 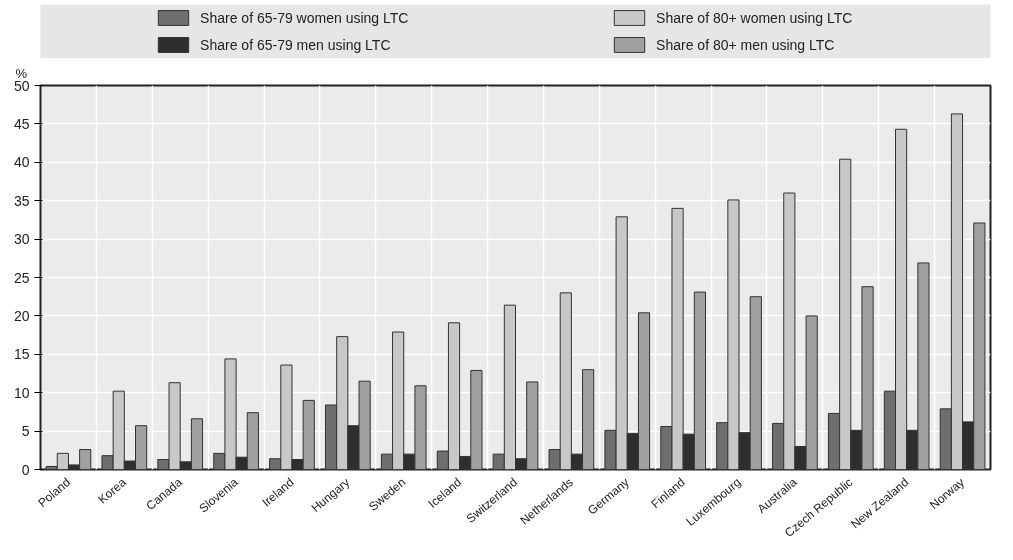 What do you see at coordinates (21, 277) in the screenshot?
I see `y-tick-label: 25` at bounding box center [21, 277].